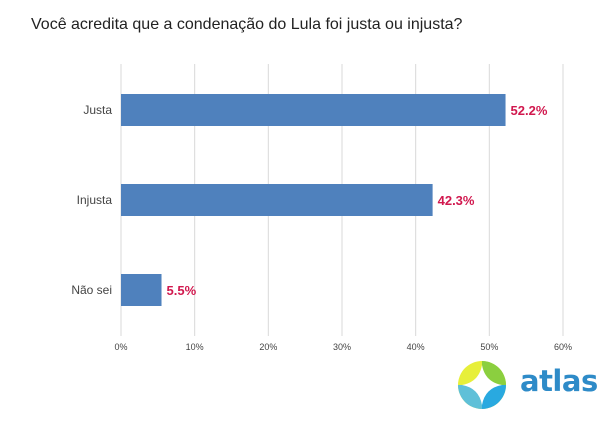 The height and width of the screenshot is (424, 608). Describe the element at coordinates (416, 347) in the screenshot. I see `x-tick-label: 40%` at that location.